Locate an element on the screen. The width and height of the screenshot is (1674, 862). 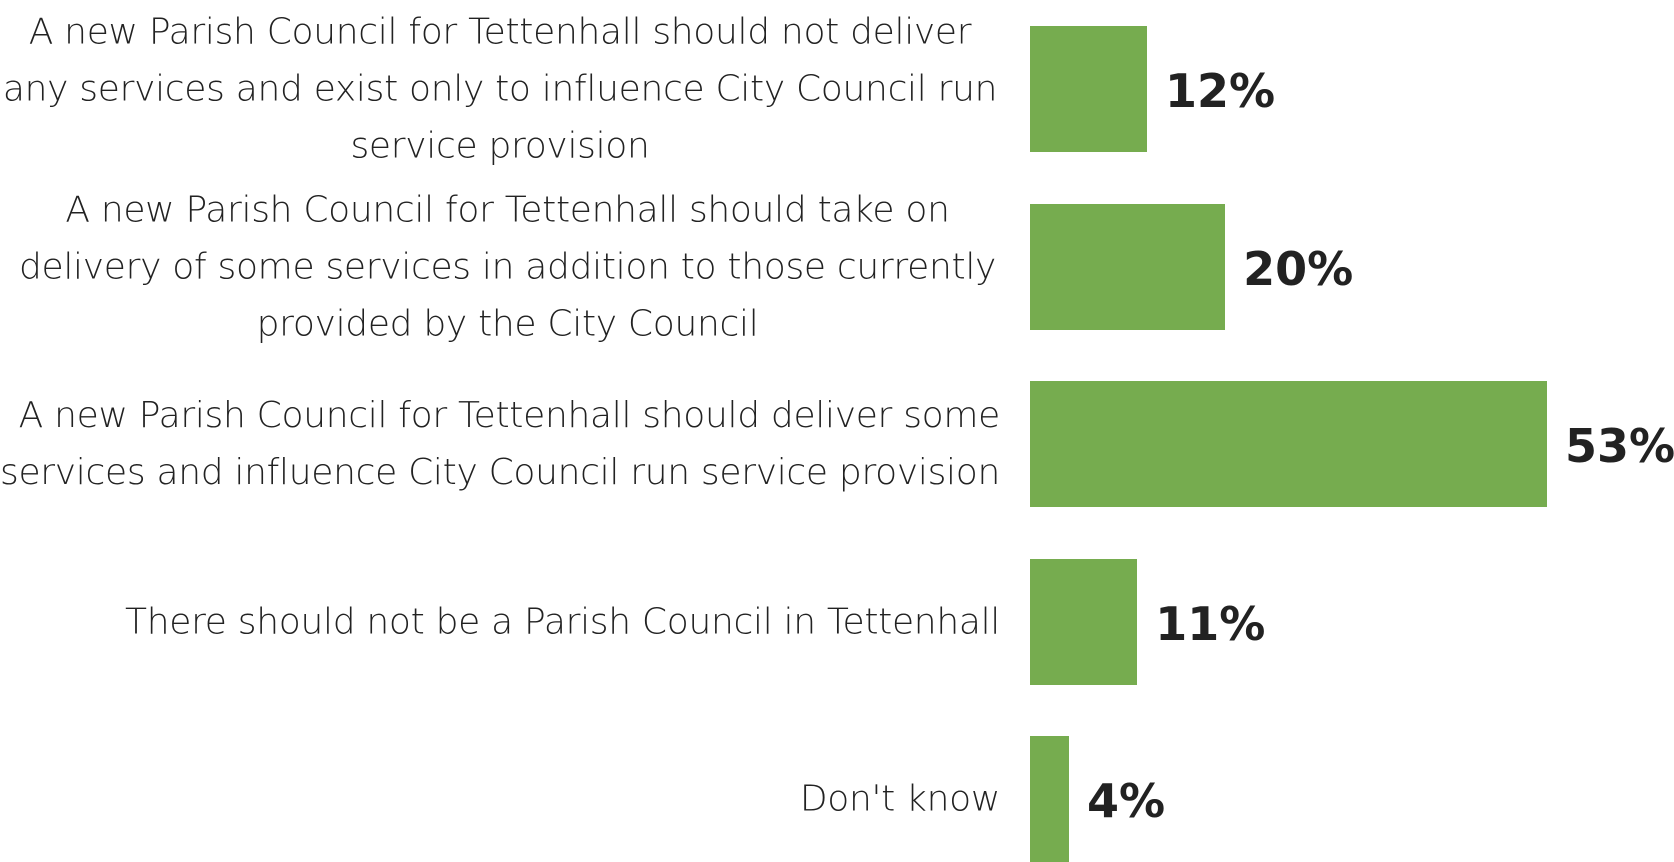
value-label: 11% is located at coordinates (1210, 623).